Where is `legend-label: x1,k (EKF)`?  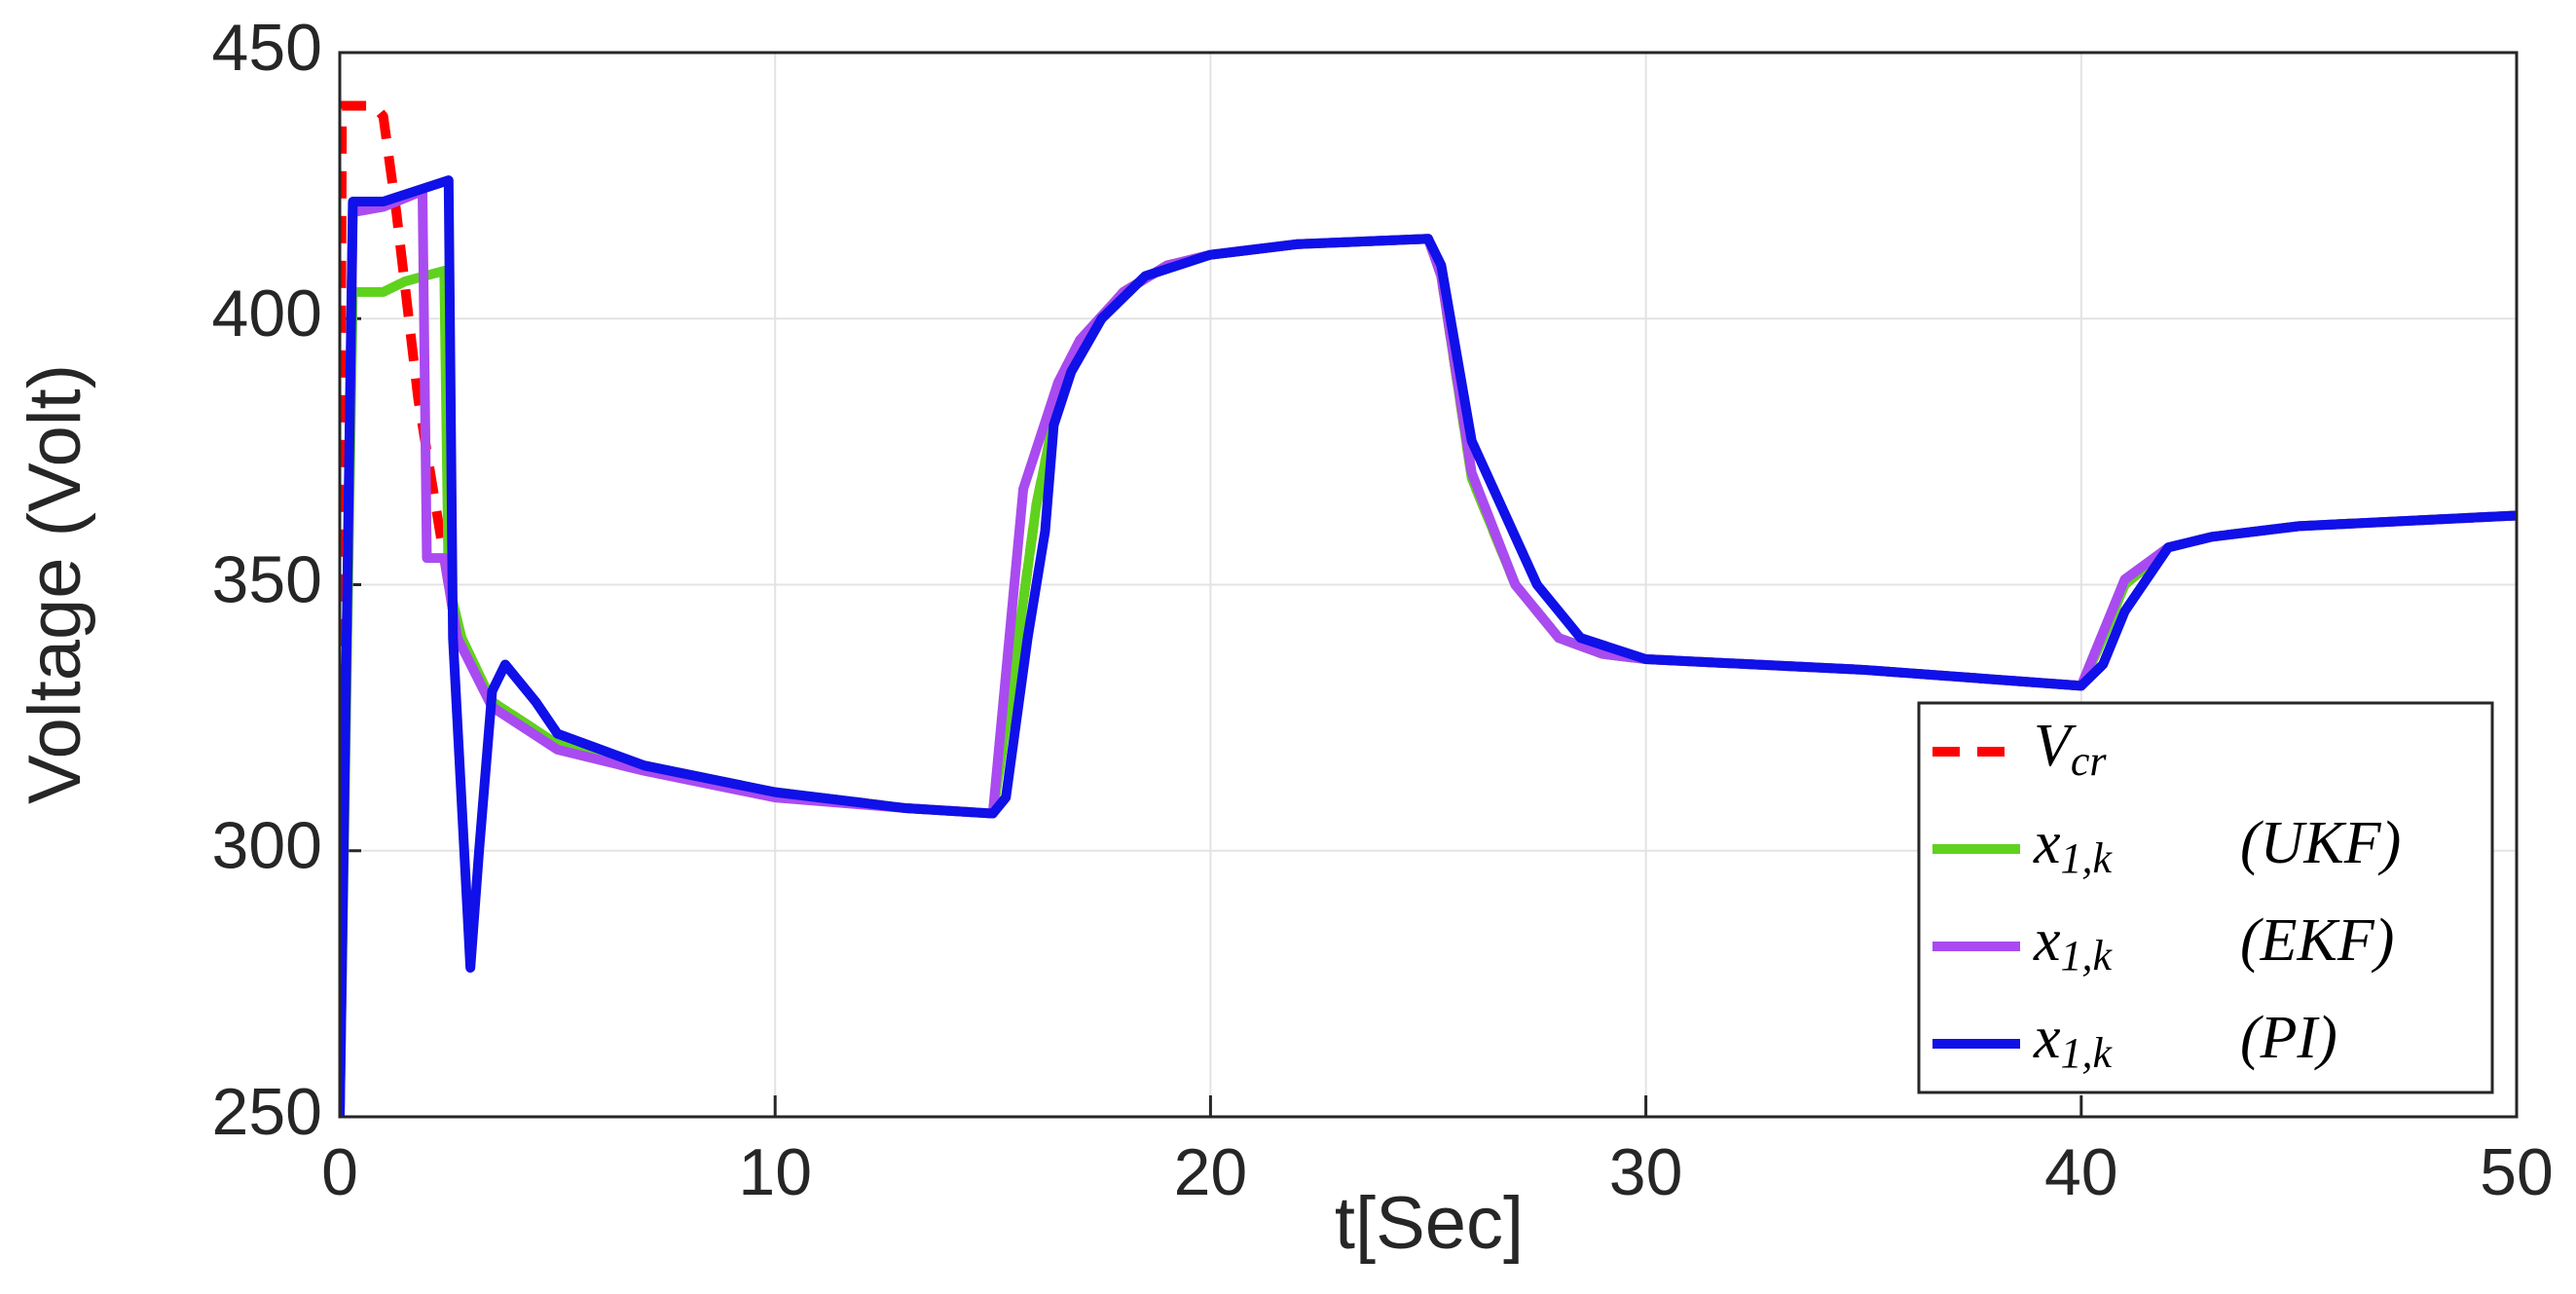
legend-label: x1,k (EKF) is located at coordinates (2213, 943).